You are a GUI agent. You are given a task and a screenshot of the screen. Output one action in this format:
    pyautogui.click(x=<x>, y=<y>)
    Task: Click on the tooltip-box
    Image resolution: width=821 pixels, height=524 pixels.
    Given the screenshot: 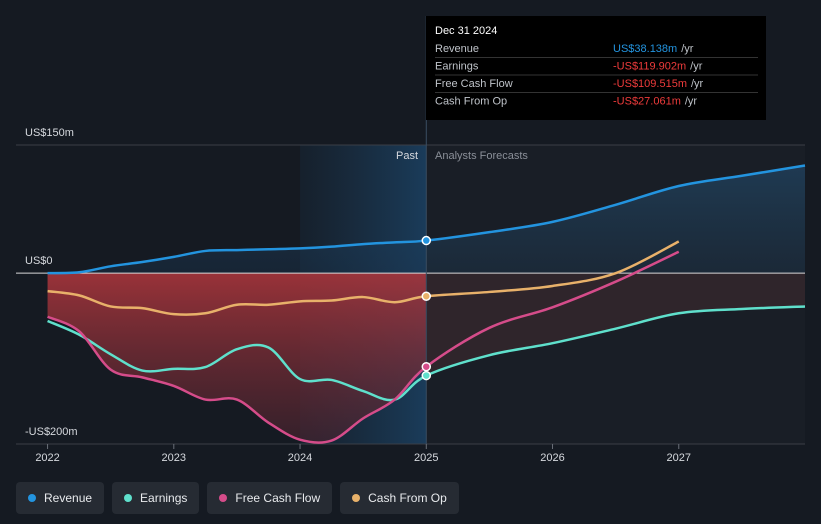 What is the action you would take?
    pyautogui.click(x=596, y=68)
    